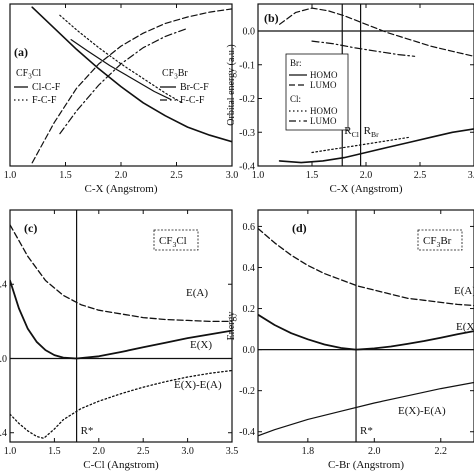 This screenshot has height=474, width=474. I want to click on legend-entry-a2-0: Br-C-F, so click(194, 87).